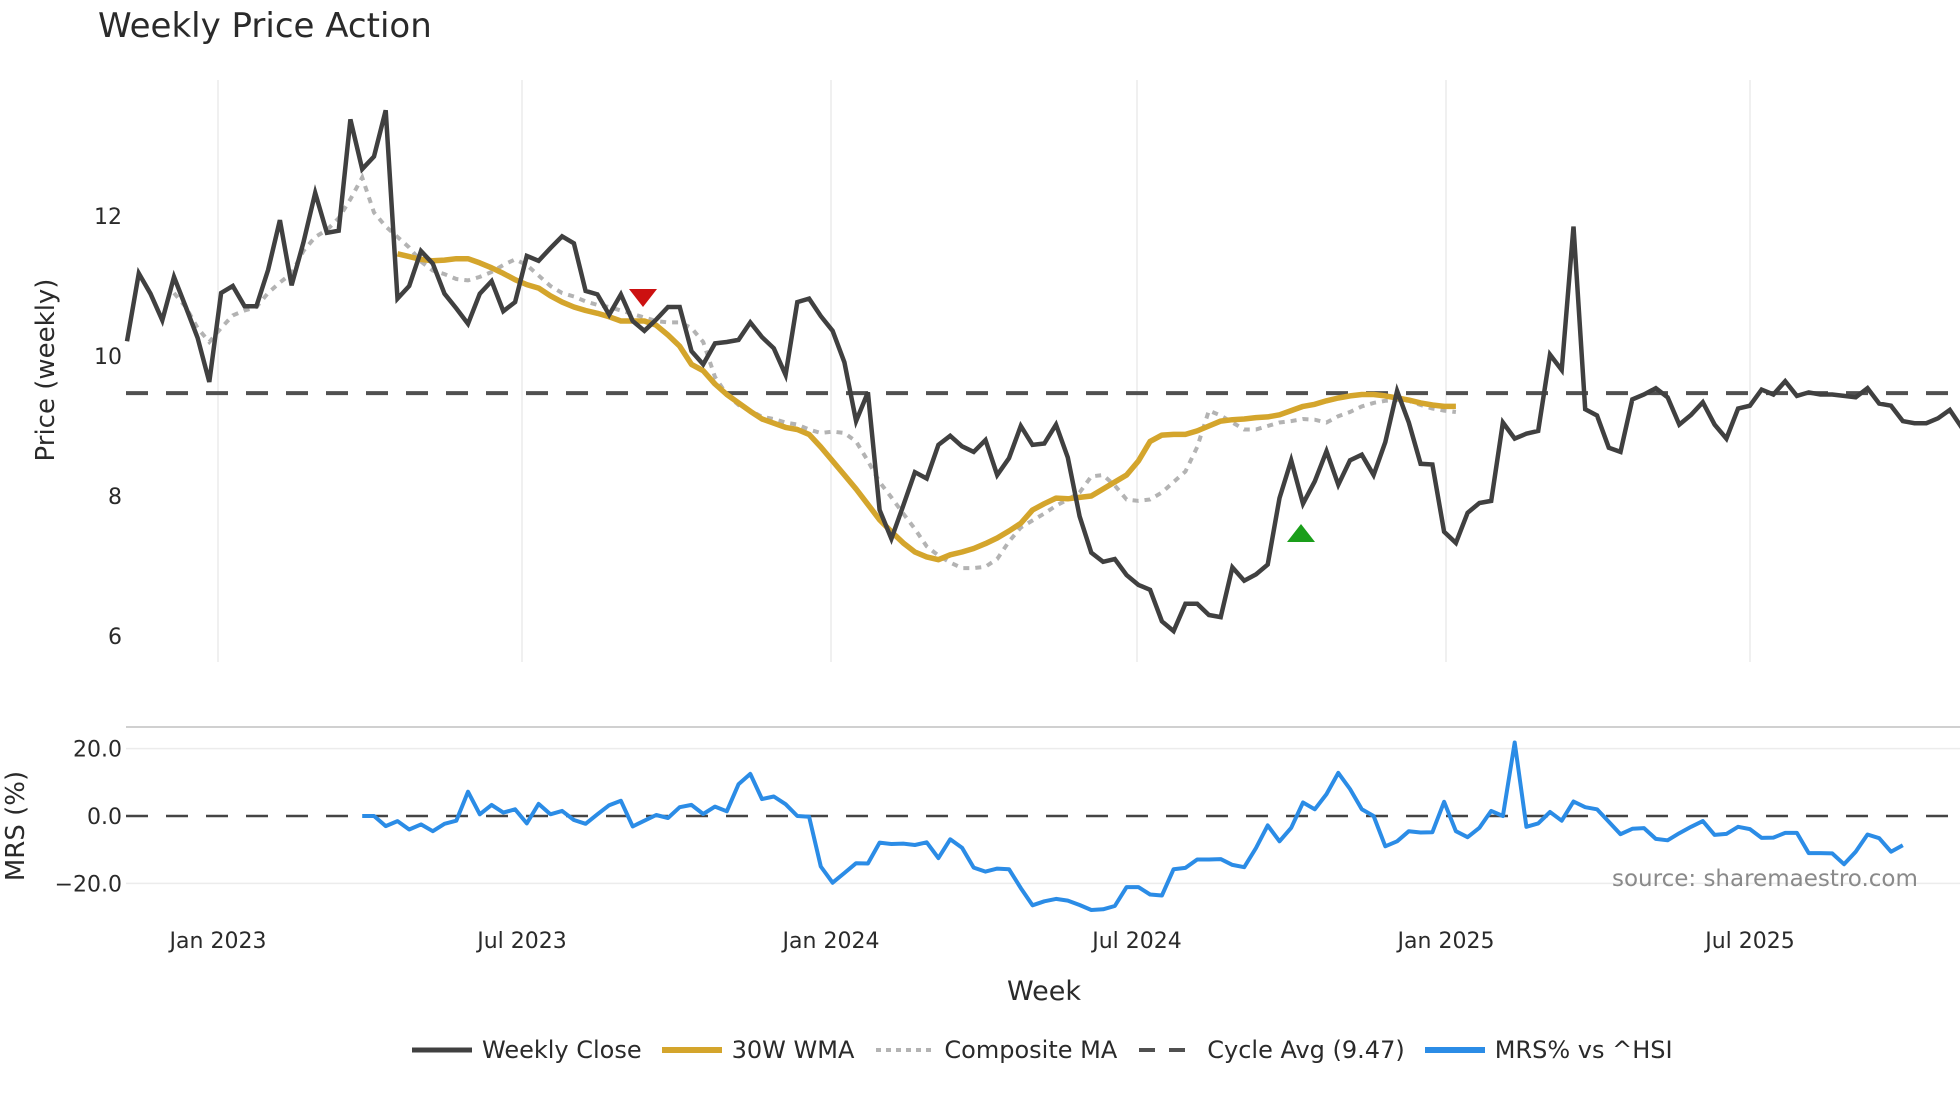 This screenshot has width=1960, height=1102. What do you see at coordinates (1136, 941) in the screenshot?
I see `svg-text: Jul 2024` at bounding box center [1136, 941].